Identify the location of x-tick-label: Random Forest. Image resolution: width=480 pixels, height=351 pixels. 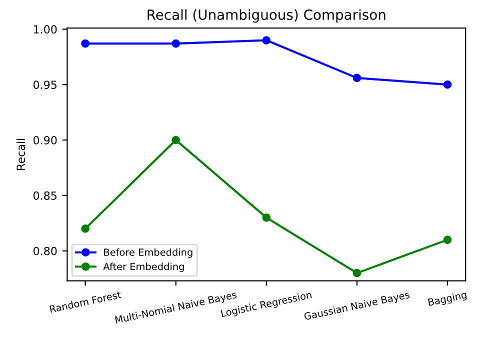
(85, 301).